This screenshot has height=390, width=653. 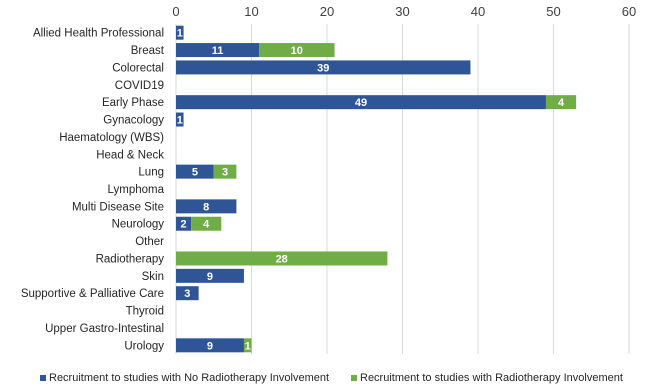 I want to click on x-tick-label: 40, so click(x=478, y=11).